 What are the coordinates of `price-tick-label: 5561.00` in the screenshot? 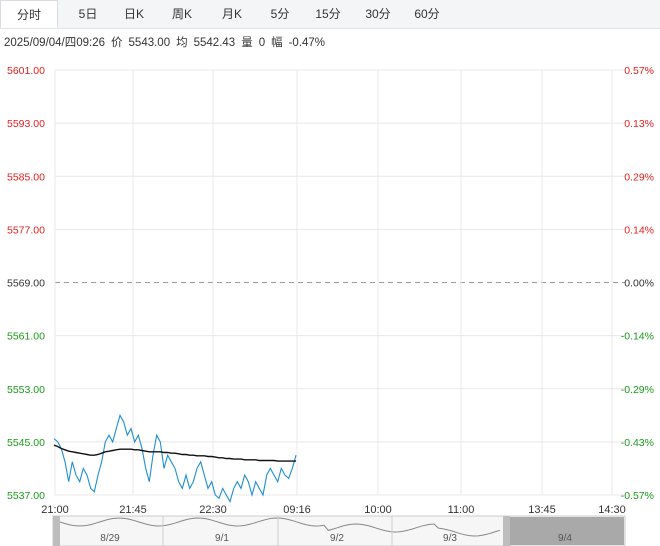 It's located at (26, 337).